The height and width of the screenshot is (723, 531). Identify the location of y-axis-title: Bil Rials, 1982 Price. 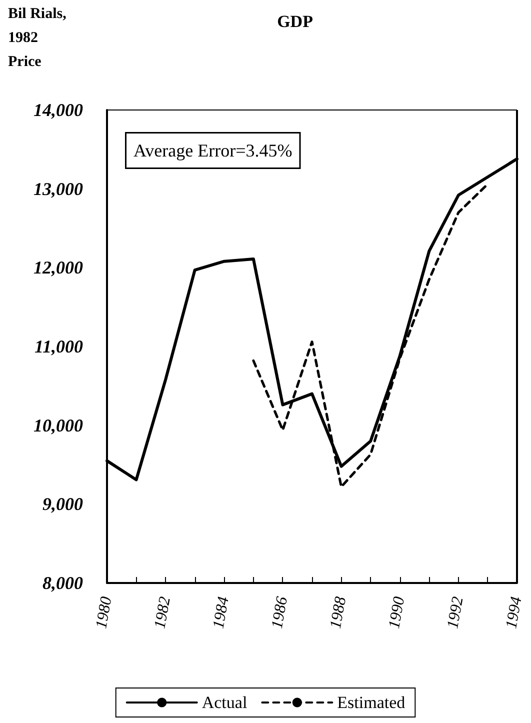
(37, 38).